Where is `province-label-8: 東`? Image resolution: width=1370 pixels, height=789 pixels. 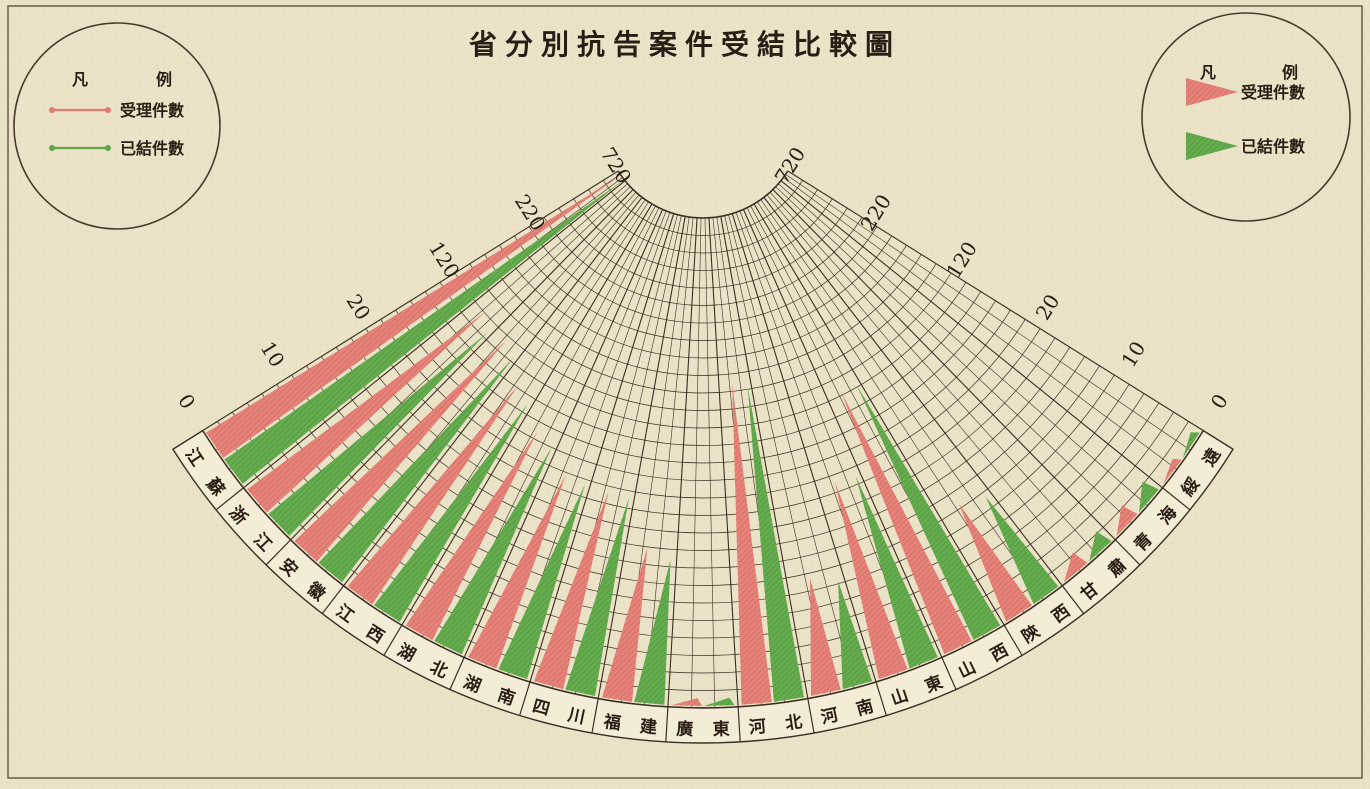
province-label-8: 東 is located at coordinates (721, 728).